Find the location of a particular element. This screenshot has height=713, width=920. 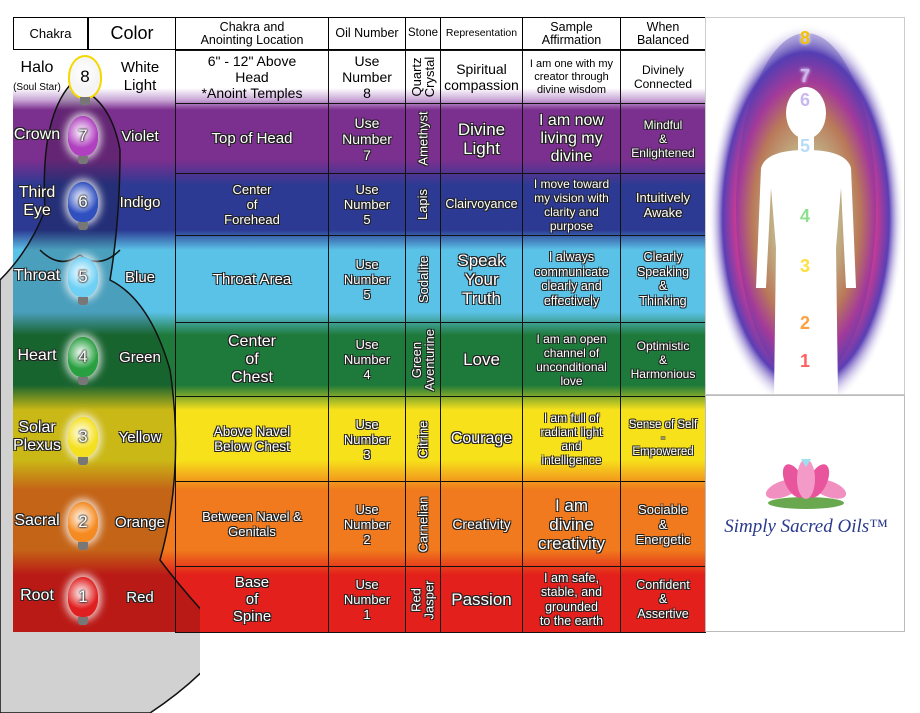

color-name: Violet is located at coordinates (140, 136).